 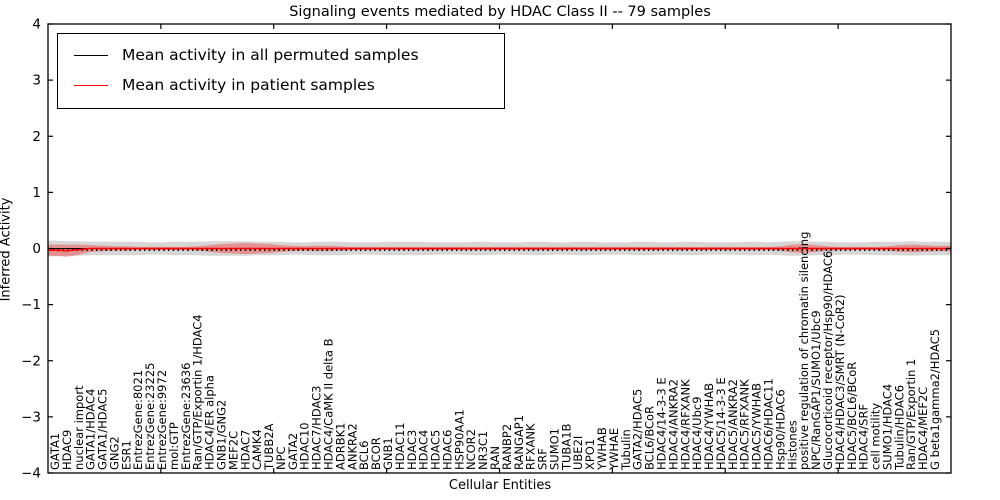 What do you see at coordinates (935, 399) in the screenshot?
I see `x-category-label: G beta1gamma2/HDAC5` at bounding box center [935, 399].